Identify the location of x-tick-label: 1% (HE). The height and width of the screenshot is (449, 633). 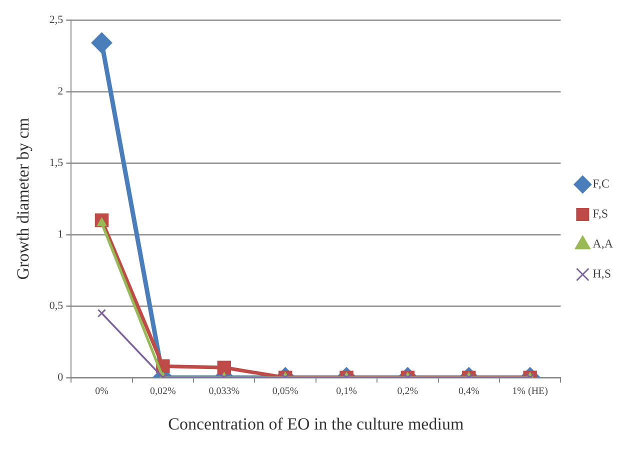
(530, 392).